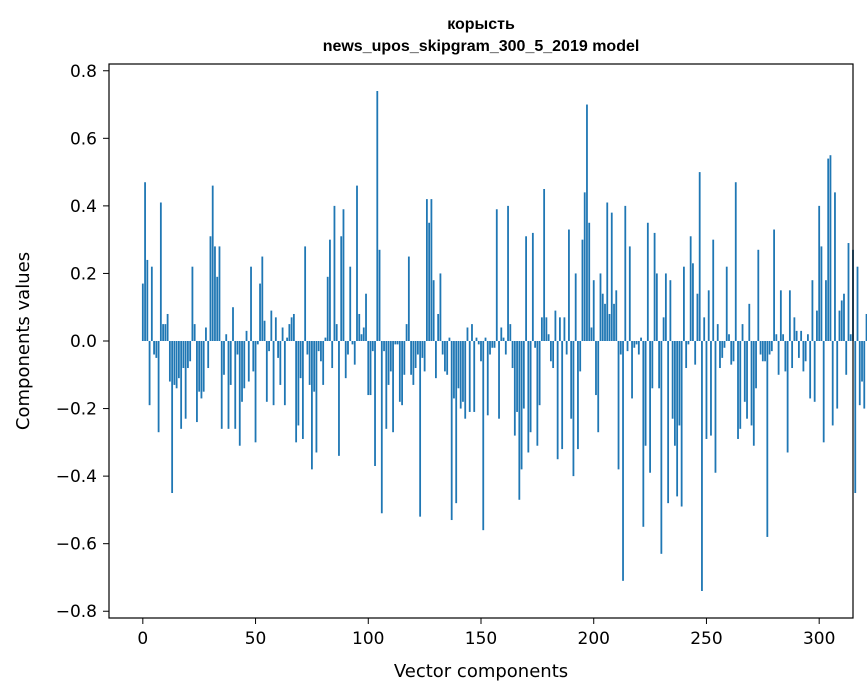 This screenshot has width=867, height=696. What do you see at coordinates (23, 341) in the screenshot?
I see `y-axis-label: Components values` at bounding box center [23, 341].